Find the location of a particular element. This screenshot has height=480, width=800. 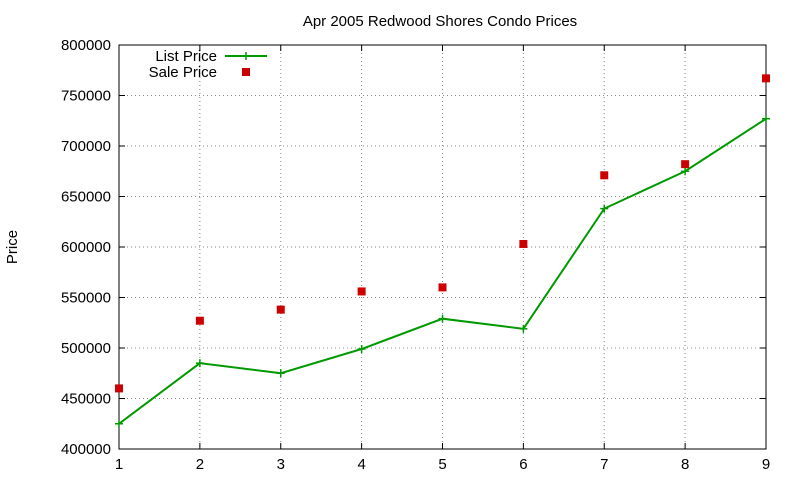

x-tick-label: 6 is located at coordinates (523, 464).